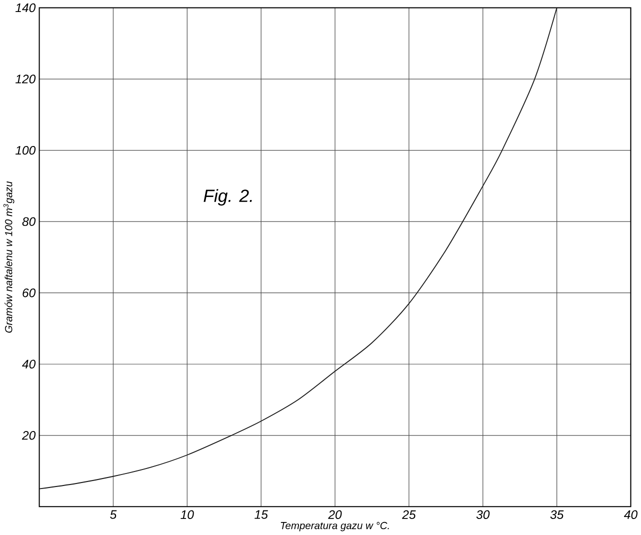  Describe the element at coordinates (113, 515) in the screenshot. I see `x-tick-label: 5` at that location.